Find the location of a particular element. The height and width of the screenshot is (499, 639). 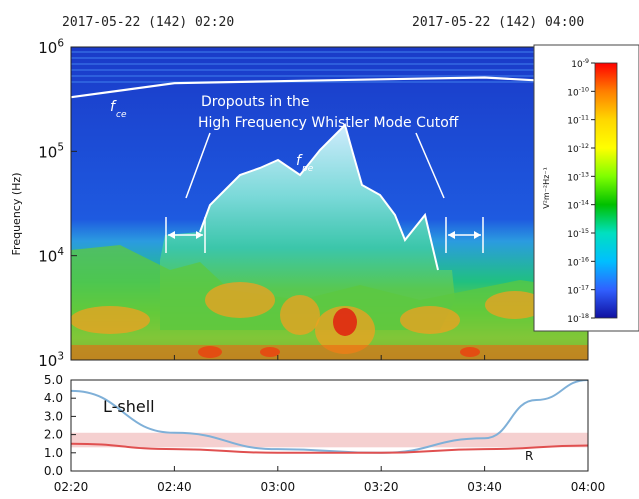

colorbar-tick-label: 10-17 is located at coordinates (578, 291).